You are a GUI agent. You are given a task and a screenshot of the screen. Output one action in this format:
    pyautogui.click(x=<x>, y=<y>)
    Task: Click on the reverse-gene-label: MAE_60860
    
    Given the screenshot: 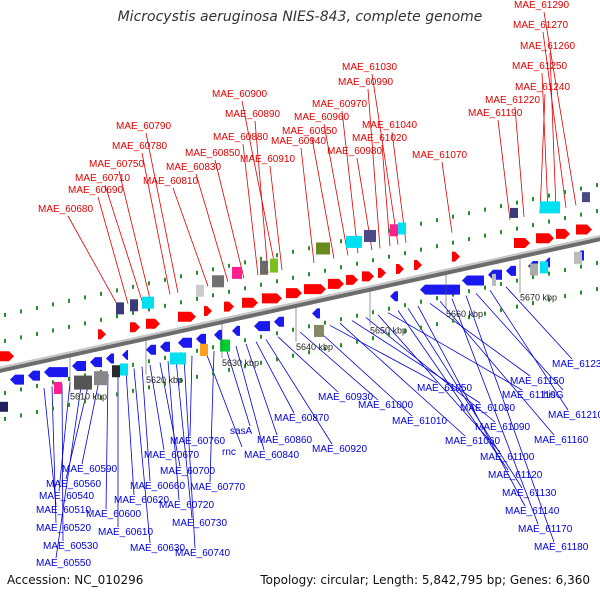 What is the action you would take?
    pyautogui.click(x=284, y=440)
    